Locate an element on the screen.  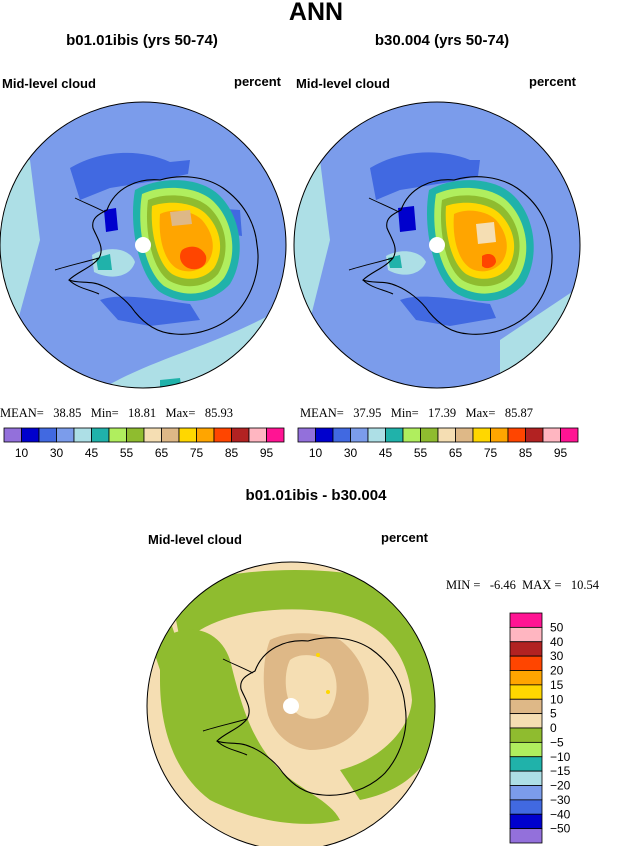
panel3-stats: MIN = -6.46 MAX = 10.54 is located at coordinates (522, 585).